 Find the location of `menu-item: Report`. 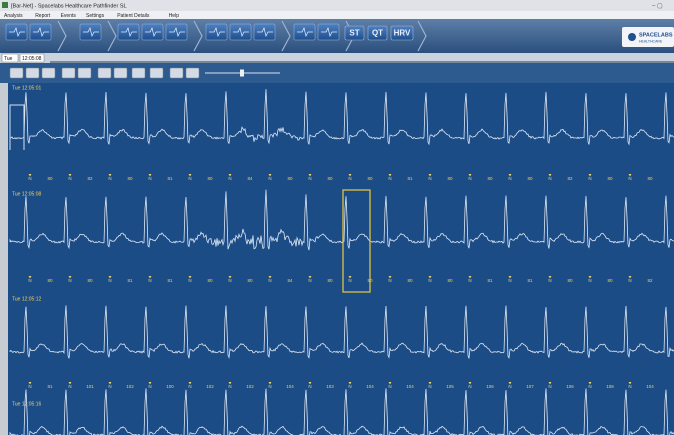

menu-item: Report is located at coordinates (43, 16).